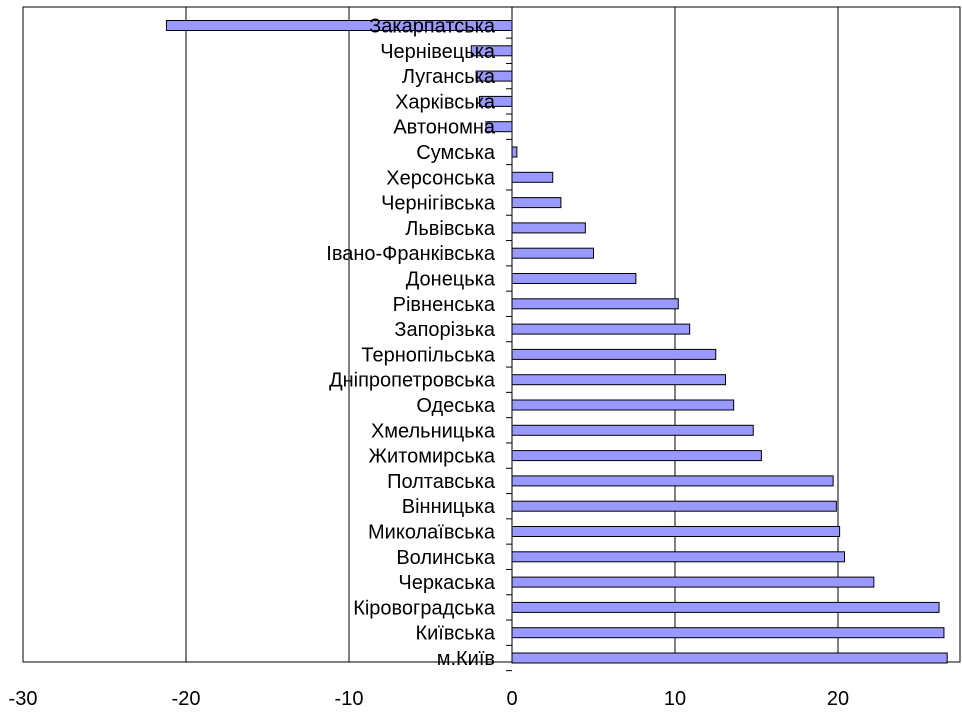 This screenshot has height=714, width=962. Describe the element at coordinates (433, 431) in the screenshot. I see `category-label: Хмельницька` at that location.